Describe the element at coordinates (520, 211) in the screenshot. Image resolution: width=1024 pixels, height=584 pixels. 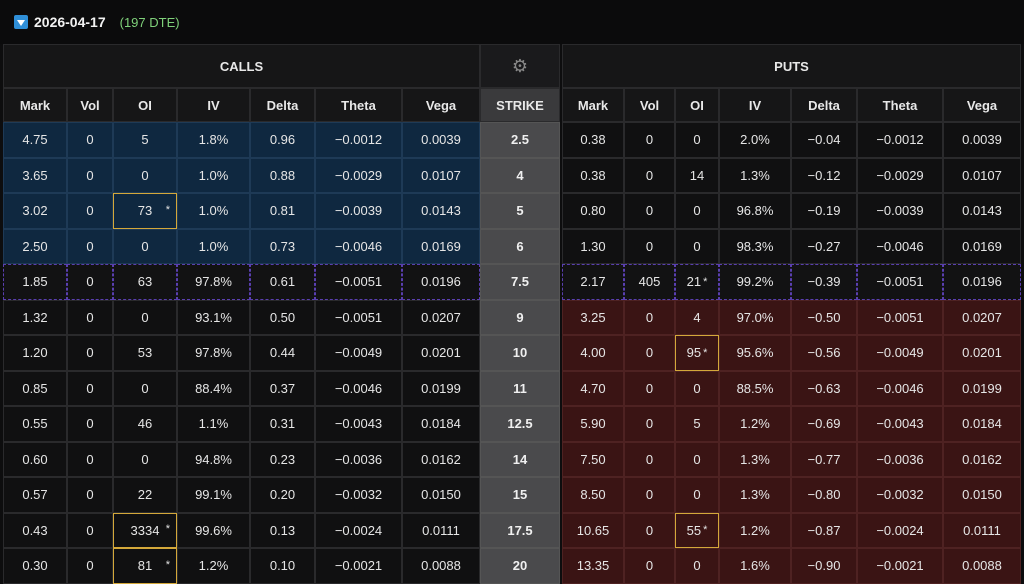
I see `strike-cell: 5` at that location.